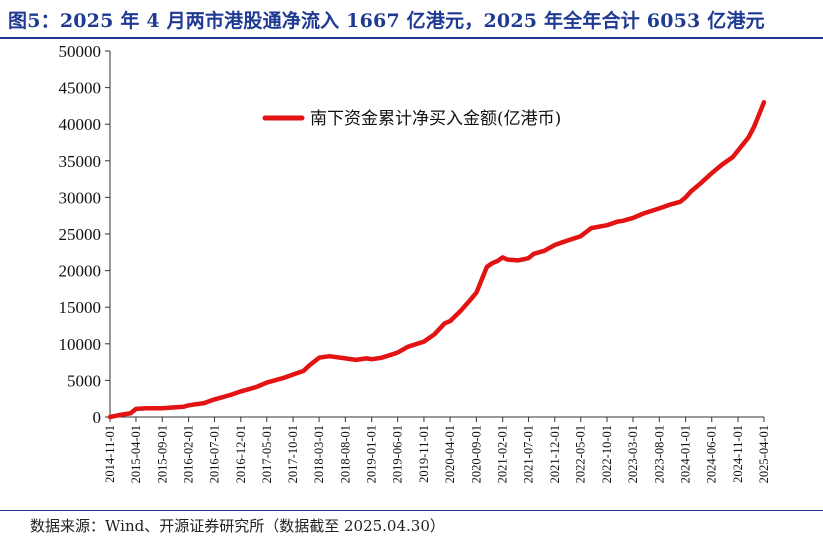  Describe the element at coordinates (764, 454) in the screenshot. I see `x-tick-label: 2025-04-01` at that location.